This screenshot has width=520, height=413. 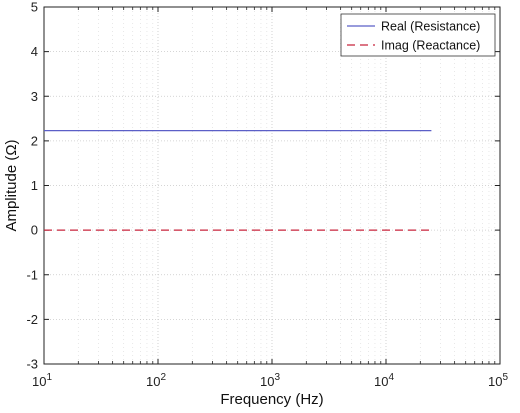 What do you see at coordinates (34, 185) in the screenshot?
I see `y-tick-label: 1` at bounding box center [34, 185].